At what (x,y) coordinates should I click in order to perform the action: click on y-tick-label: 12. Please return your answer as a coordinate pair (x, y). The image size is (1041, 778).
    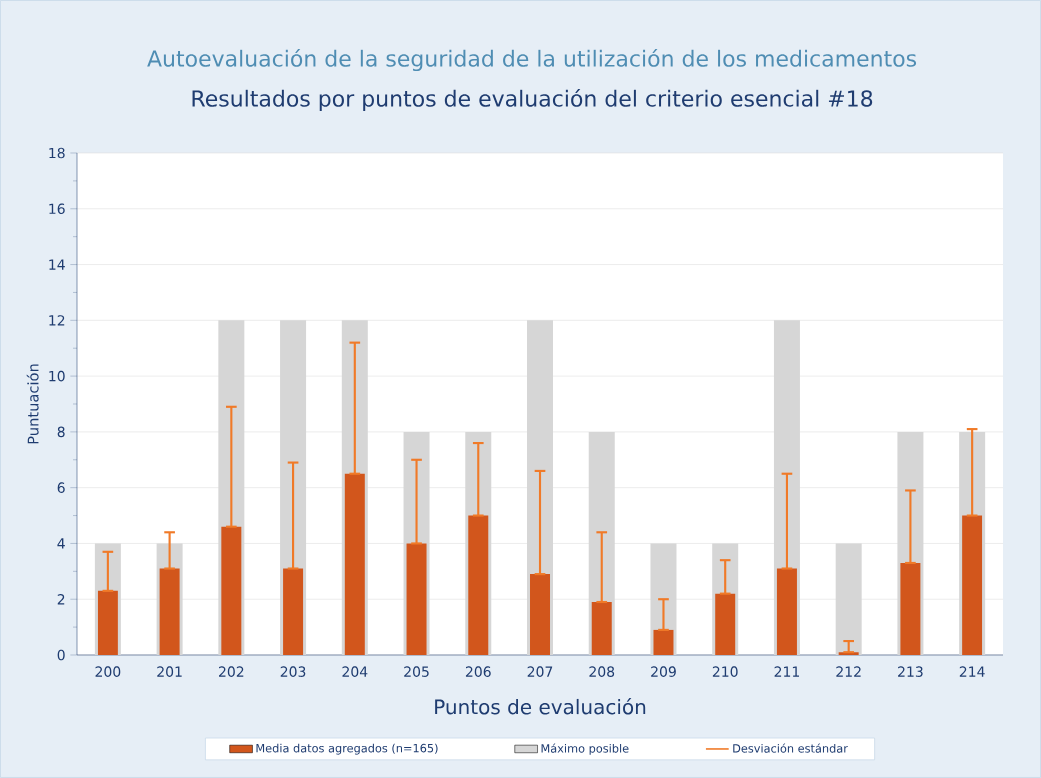
    Looking at the image, I should click on (57, 320).